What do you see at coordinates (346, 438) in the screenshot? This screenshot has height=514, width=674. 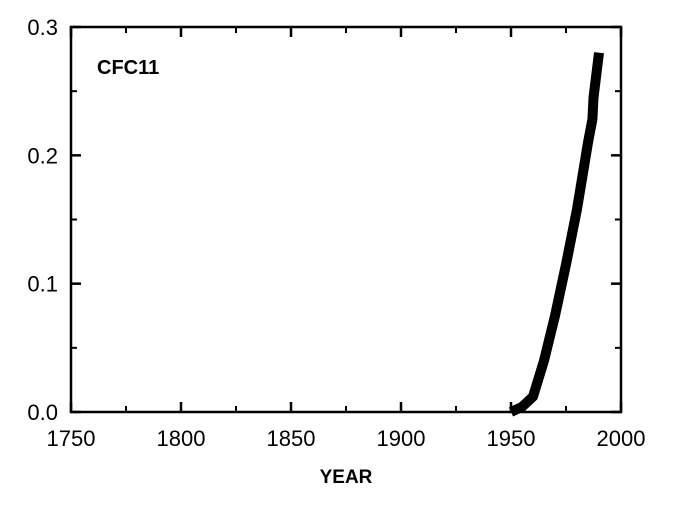 I see `x-axis-tick-labels: 1750 1800 1850 1900 1950 2000` at bounding box center [346, 438].